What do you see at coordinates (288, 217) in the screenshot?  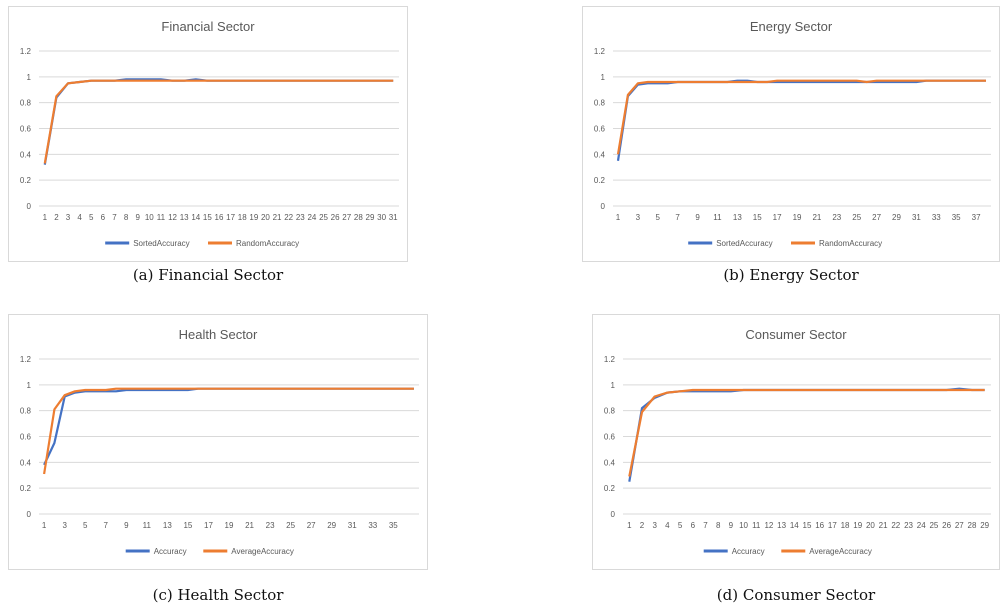 I see `x-tick-label: 22` at bounding box center [288, 217].